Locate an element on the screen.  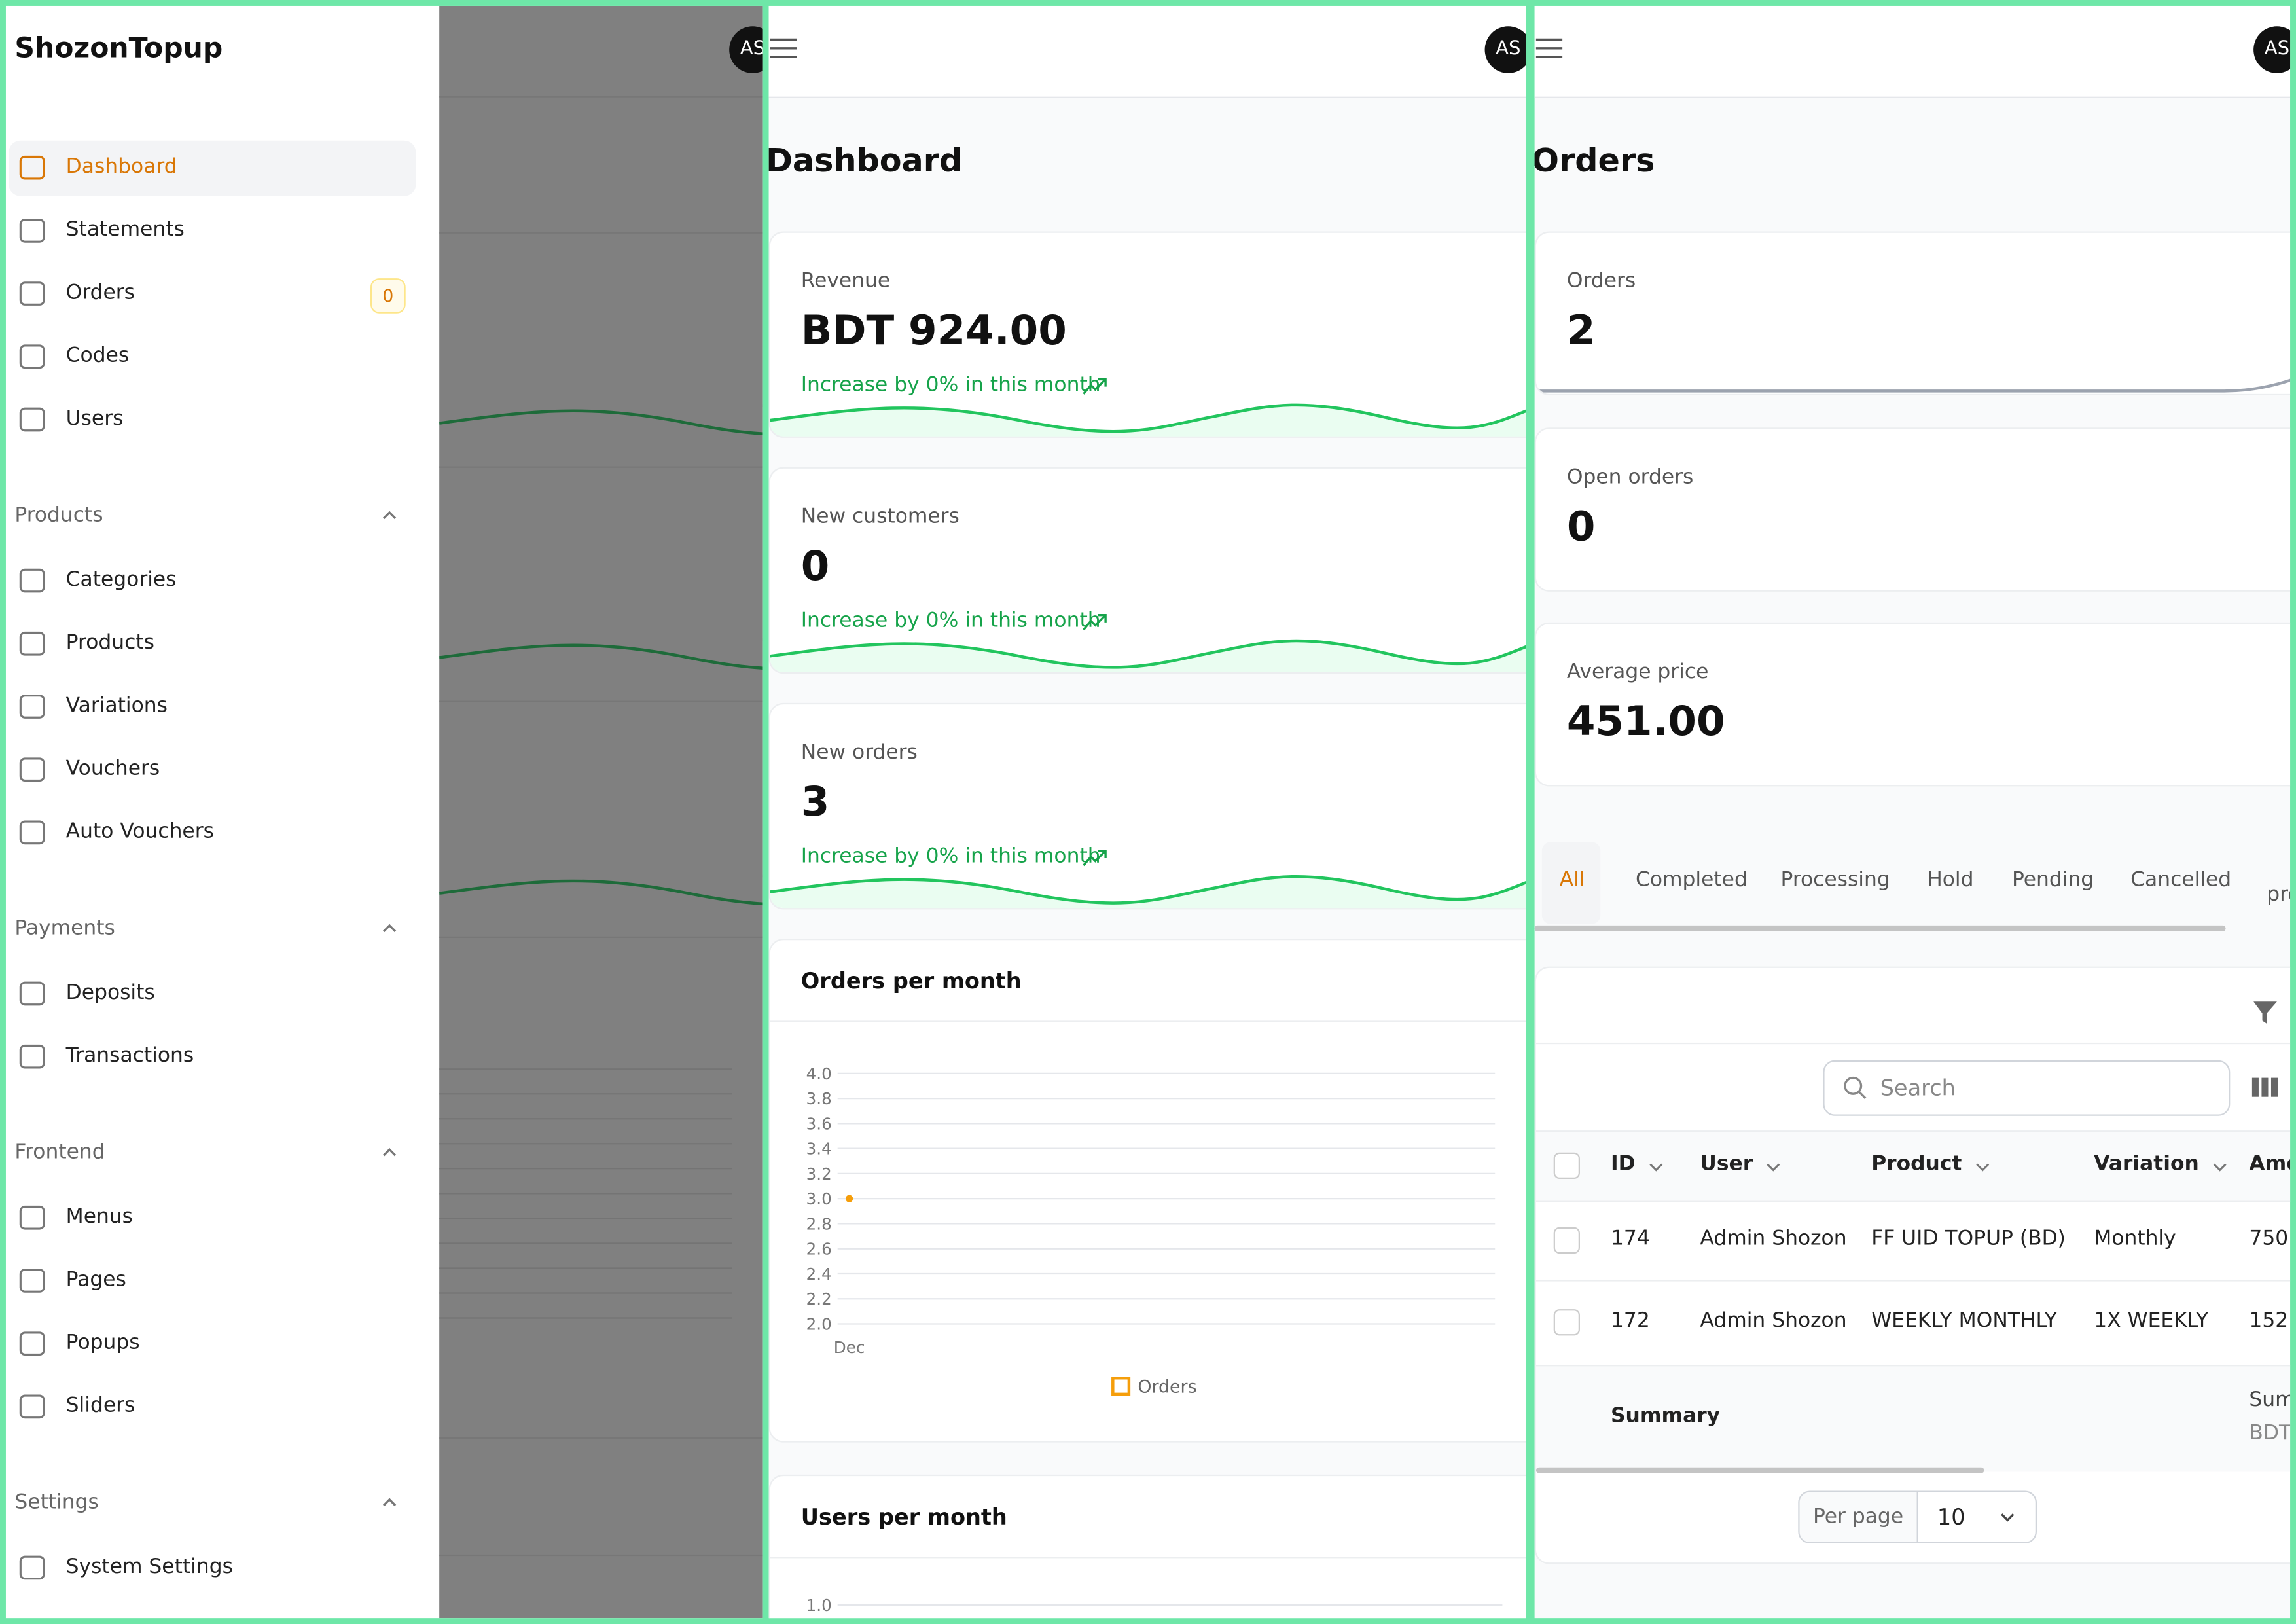
column-header: Variation is located at coordinates (2146, 1164).